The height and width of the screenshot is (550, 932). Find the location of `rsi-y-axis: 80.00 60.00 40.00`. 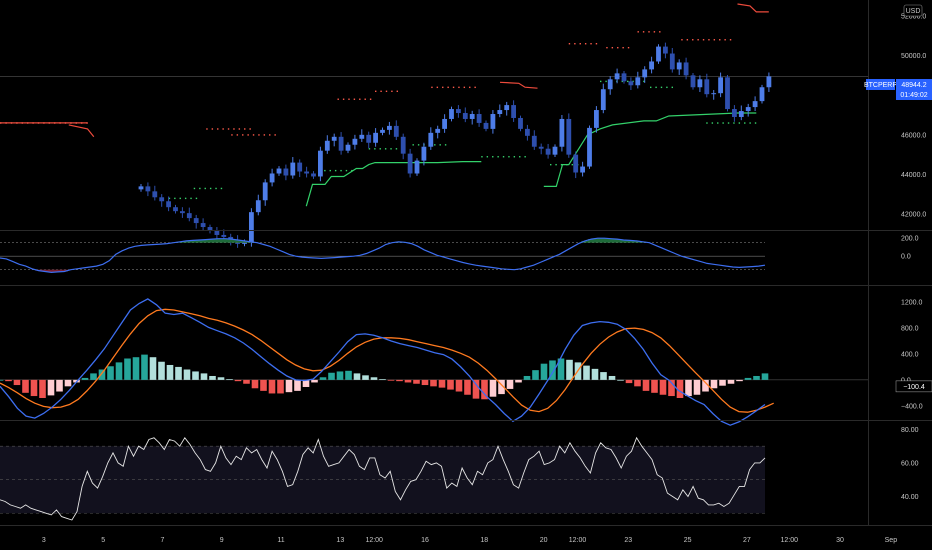

rsi-y-axis: 80.00 60.00 40.00 is located at coordinates (910, 464).